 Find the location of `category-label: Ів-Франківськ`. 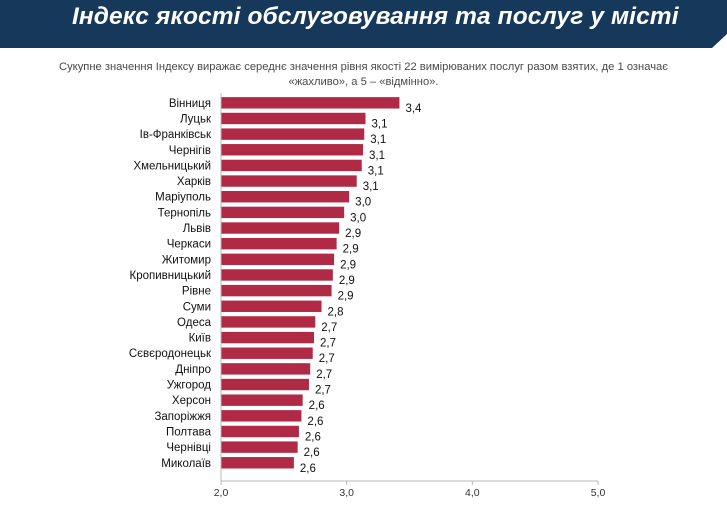

category-label: Ів-Франківськ is located at coordinates (176, 135).